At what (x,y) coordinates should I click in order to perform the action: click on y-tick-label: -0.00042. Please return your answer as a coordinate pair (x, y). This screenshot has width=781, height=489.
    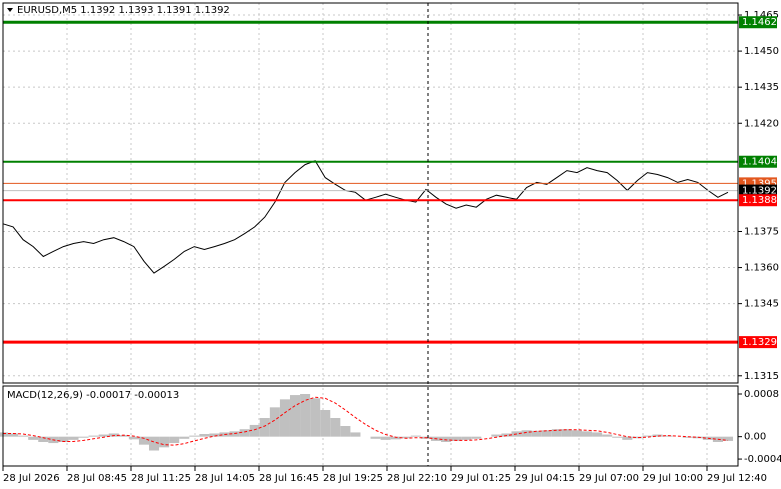
    Looking at the image, I should click on (762, 459).